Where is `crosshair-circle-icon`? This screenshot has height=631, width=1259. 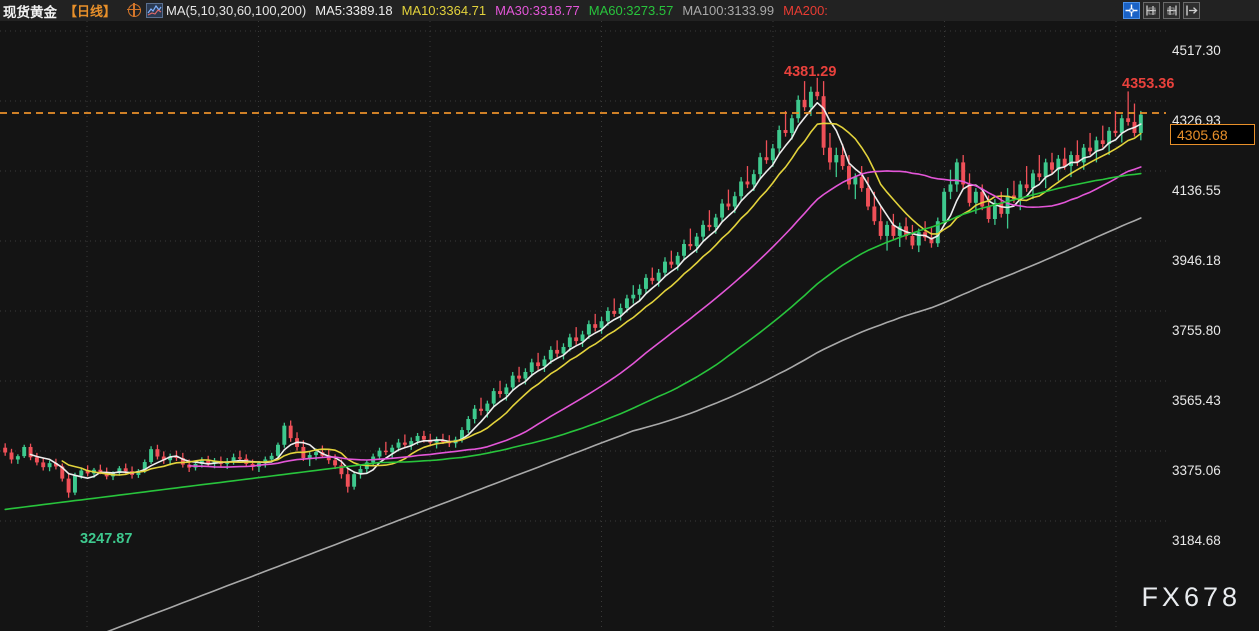
crosshair-circle-icon is located at coordinates (134, 9).